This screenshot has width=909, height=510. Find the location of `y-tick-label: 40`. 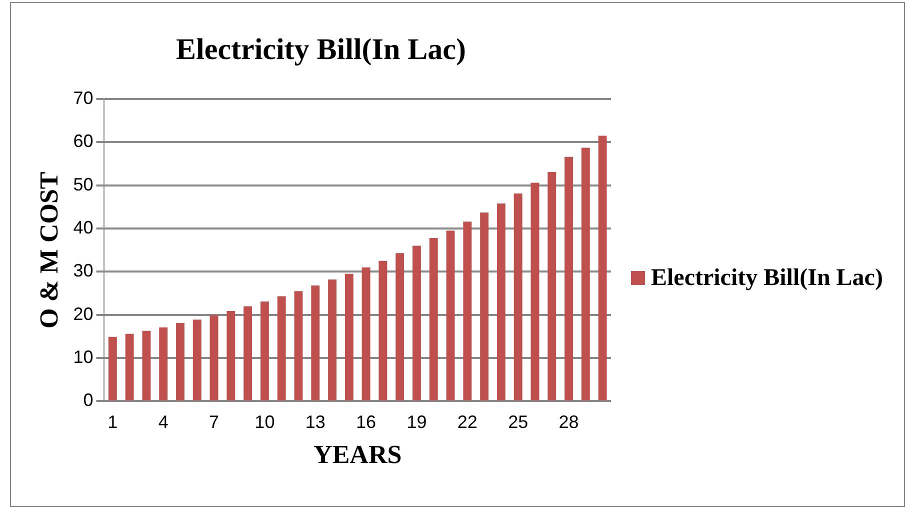

y-tick-label: 40 is located at coordinates (83, 227).